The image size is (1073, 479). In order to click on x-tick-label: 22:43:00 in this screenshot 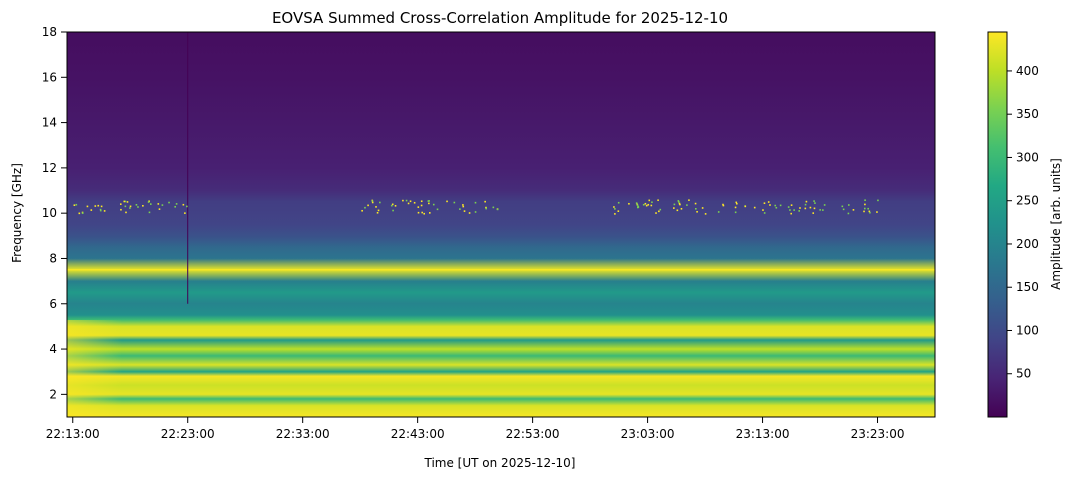, I will do `click(418, 434)`.